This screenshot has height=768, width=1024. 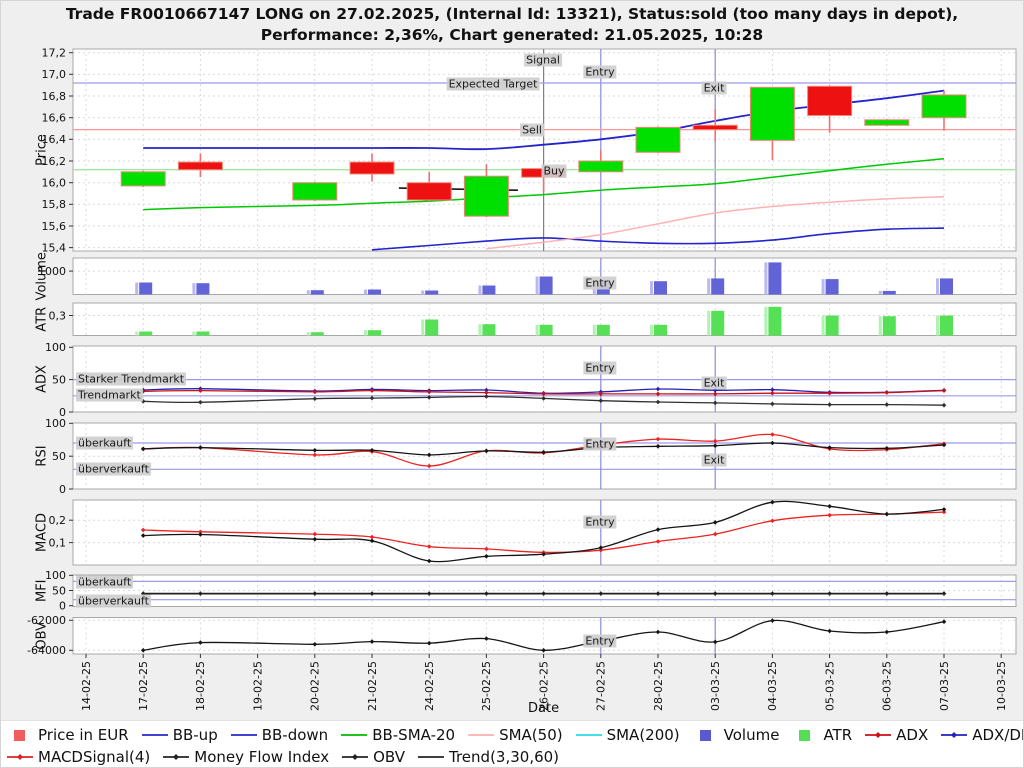 I want to click on legend-item: ADX, so click(x=896, y=735).